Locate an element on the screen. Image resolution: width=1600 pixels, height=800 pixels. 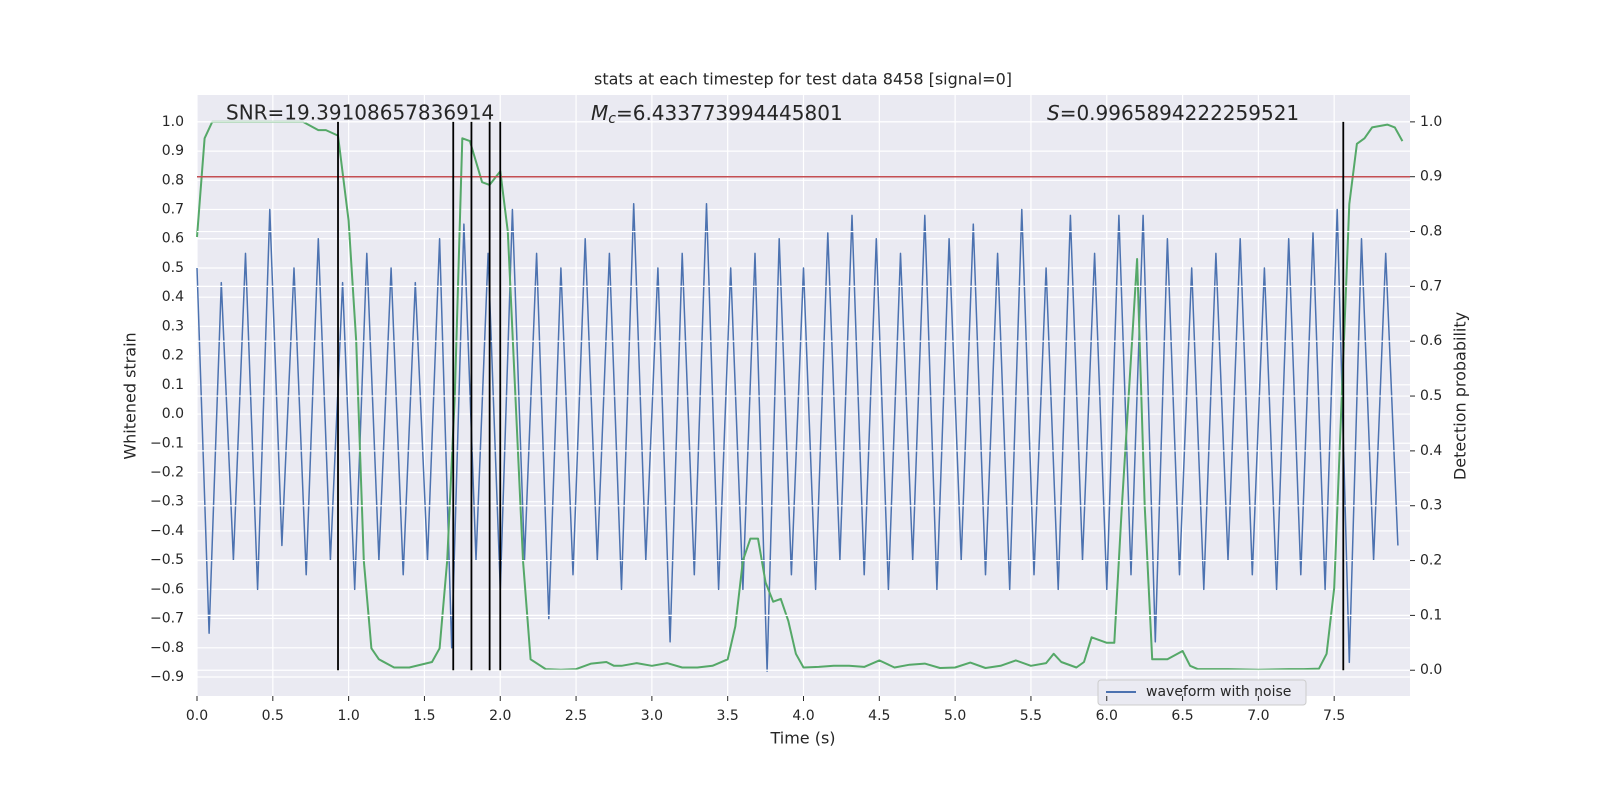
x-tick-label: 1.5 is located at coordinates (424, 716).